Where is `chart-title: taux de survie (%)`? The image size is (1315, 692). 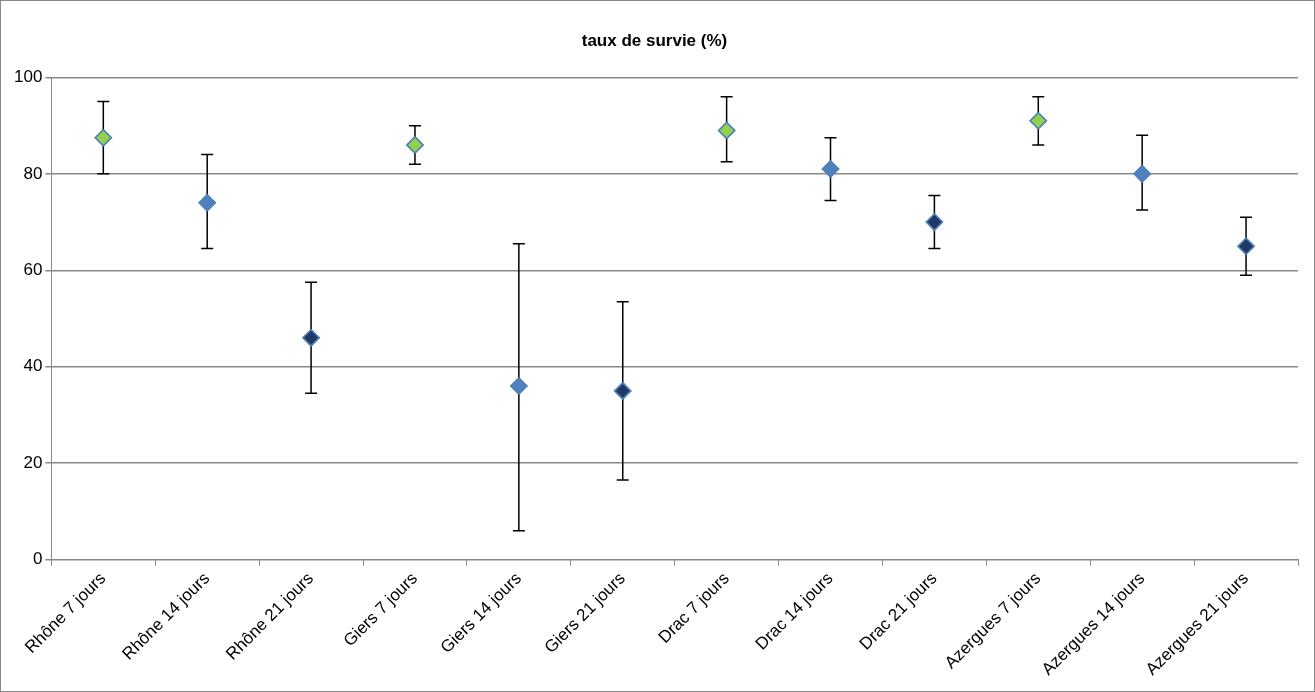
chart-title: taux de survie (%) is located at coordinates (654, 40).